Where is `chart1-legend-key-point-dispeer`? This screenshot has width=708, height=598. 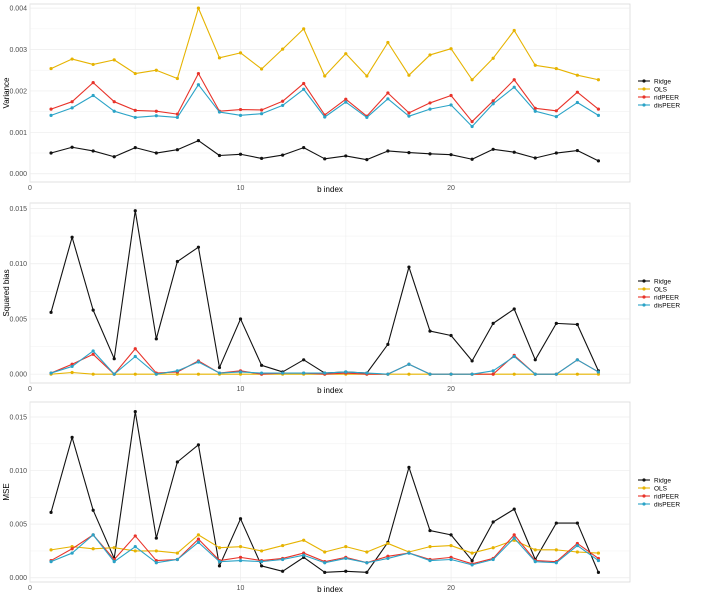 chart1-legend-key-point-dispeer is located at coordinates (644, 105).